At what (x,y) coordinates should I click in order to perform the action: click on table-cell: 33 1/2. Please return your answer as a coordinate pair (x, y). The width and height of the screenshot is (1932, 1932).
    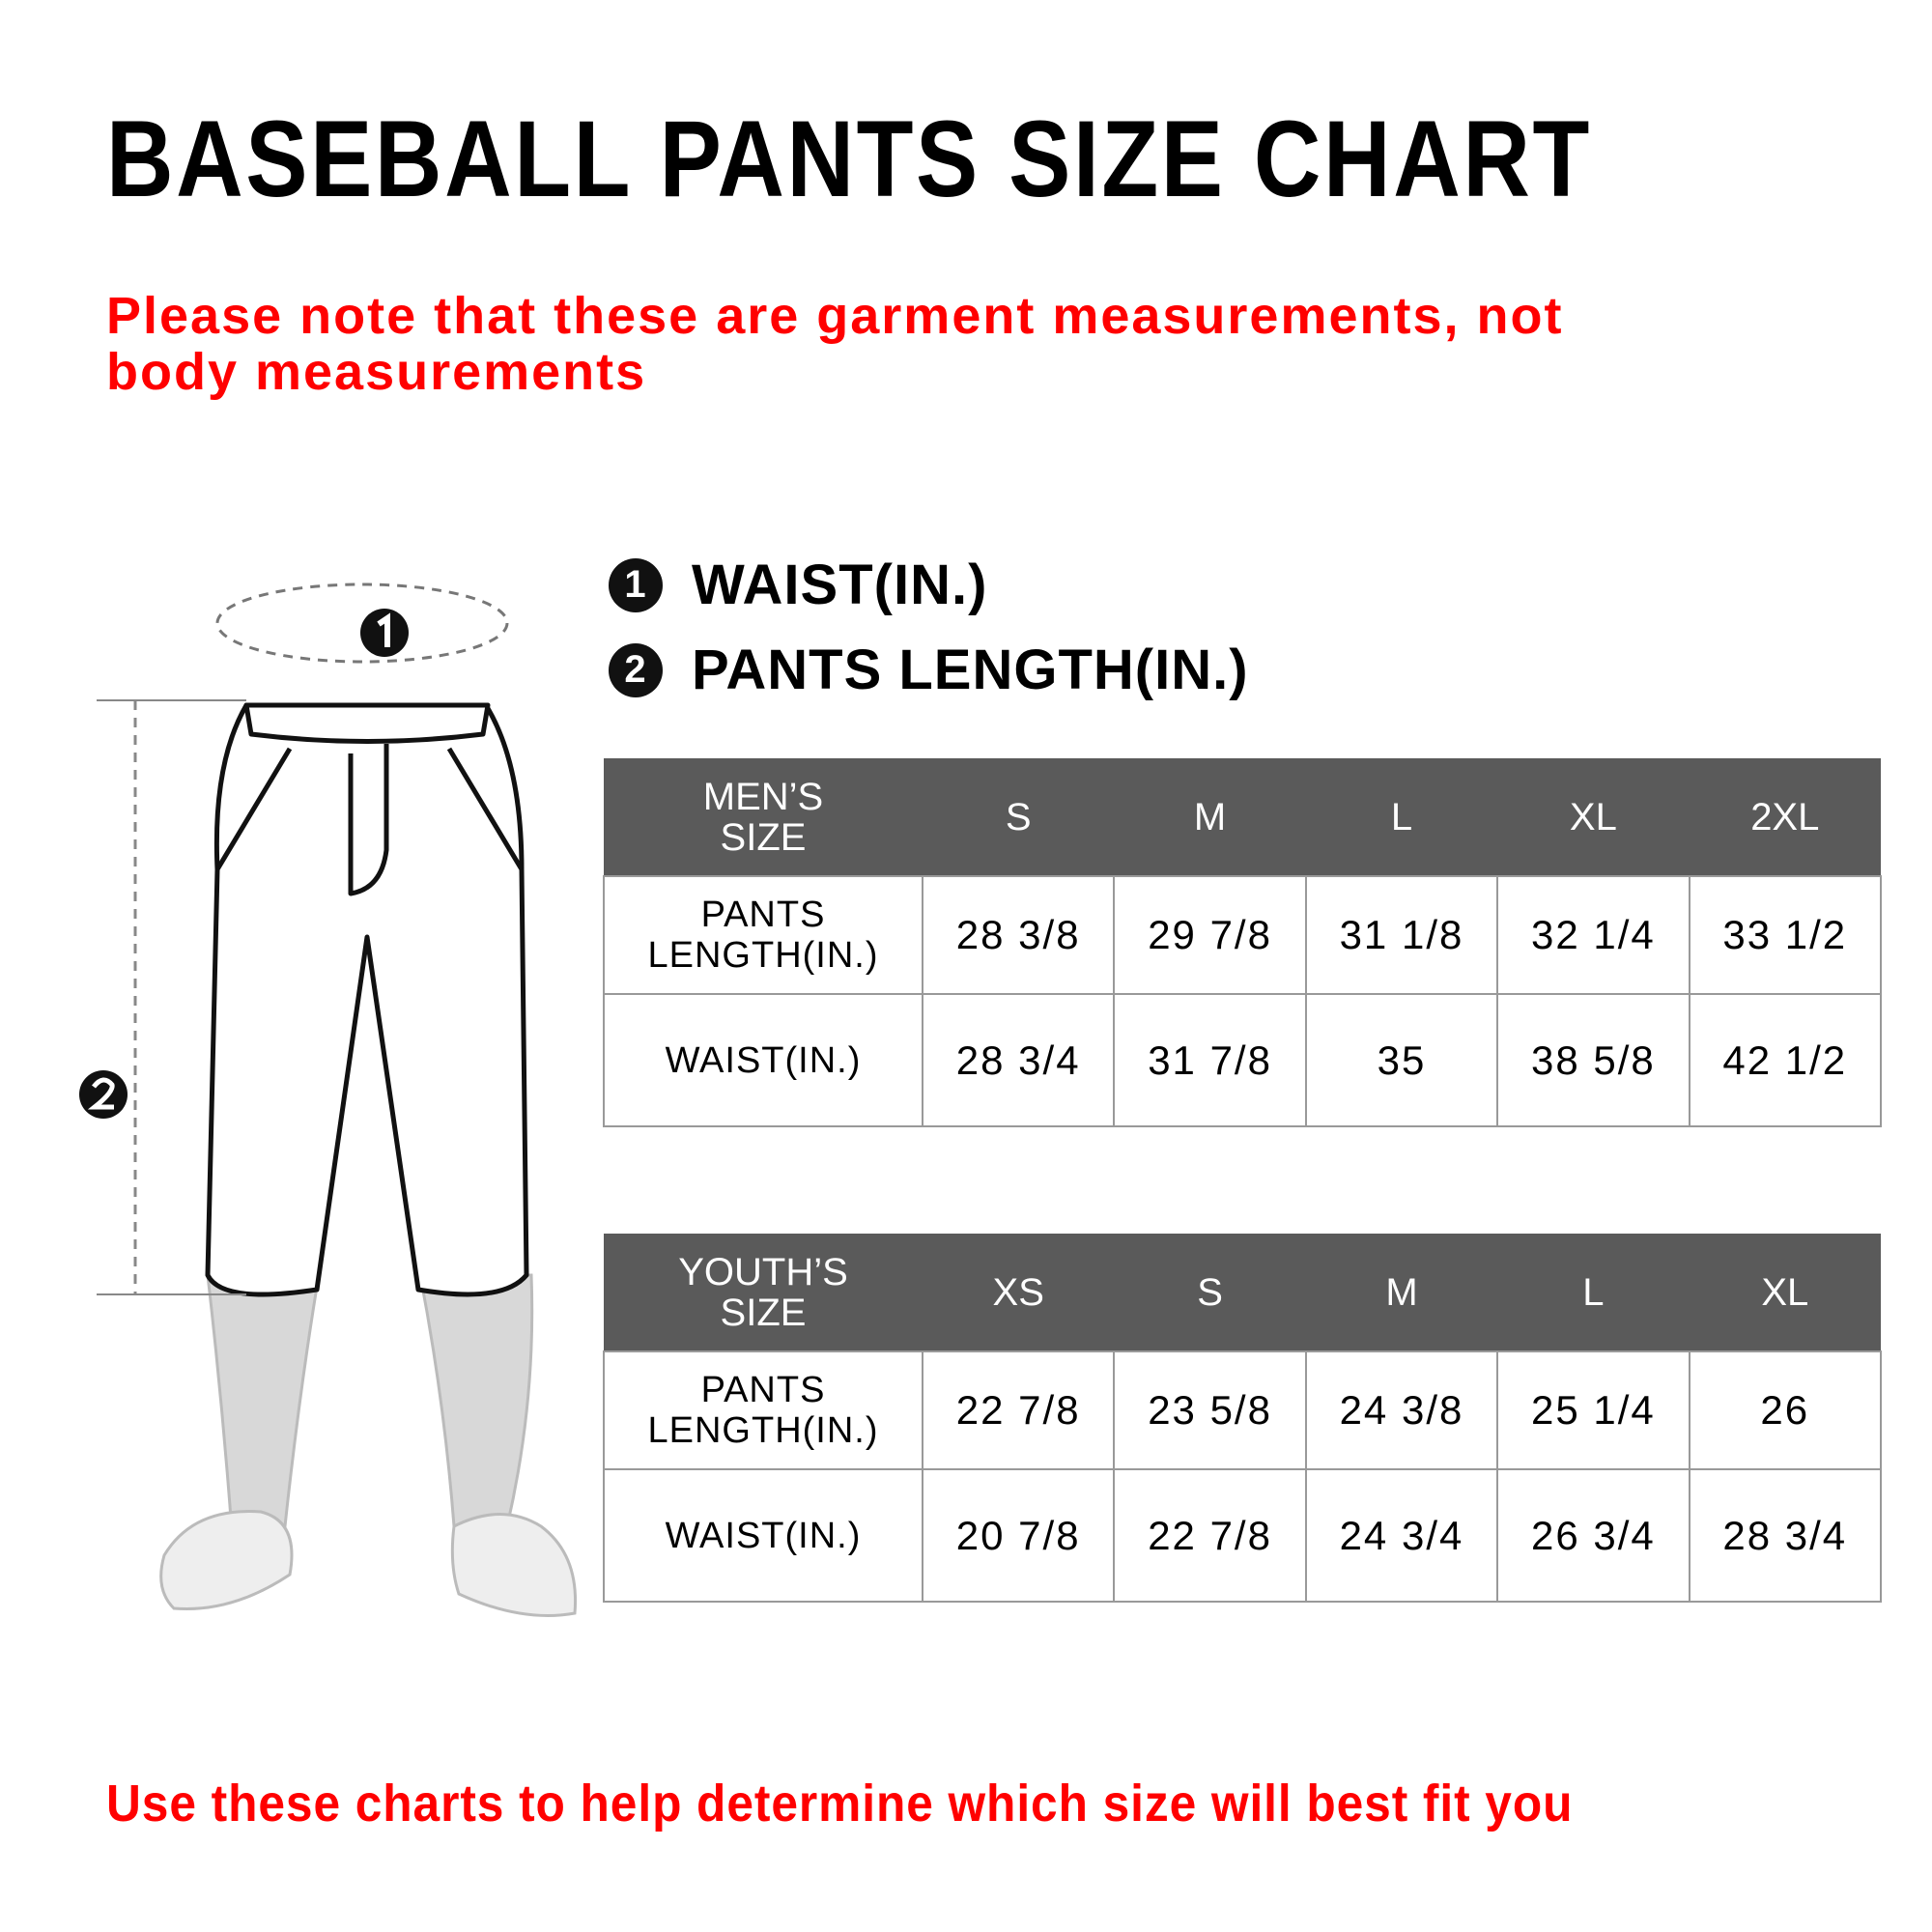
    Looking at the image, I should click on (1785, 935).